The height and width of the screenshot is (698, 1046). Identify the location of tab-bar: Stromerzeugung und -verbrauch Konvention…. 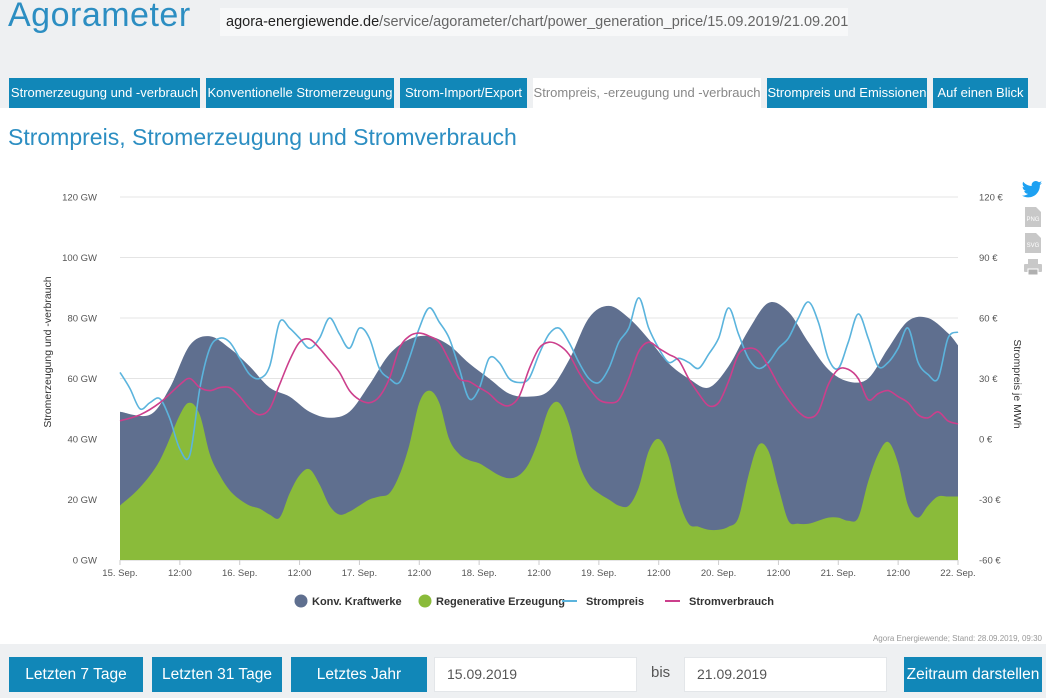
(523, 93).